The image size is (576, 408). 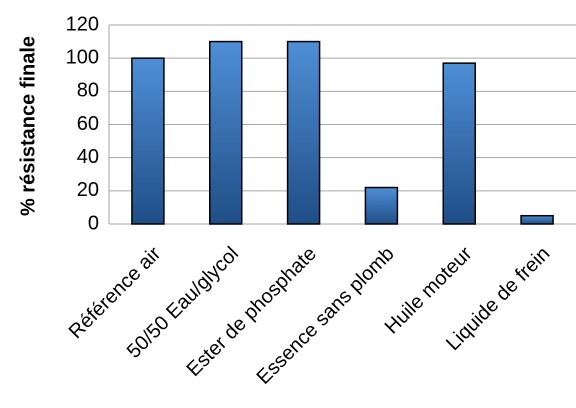 I want to click on y-tick-labels: 0 20 40 60 80 100 120, so click(x=82, y=123).